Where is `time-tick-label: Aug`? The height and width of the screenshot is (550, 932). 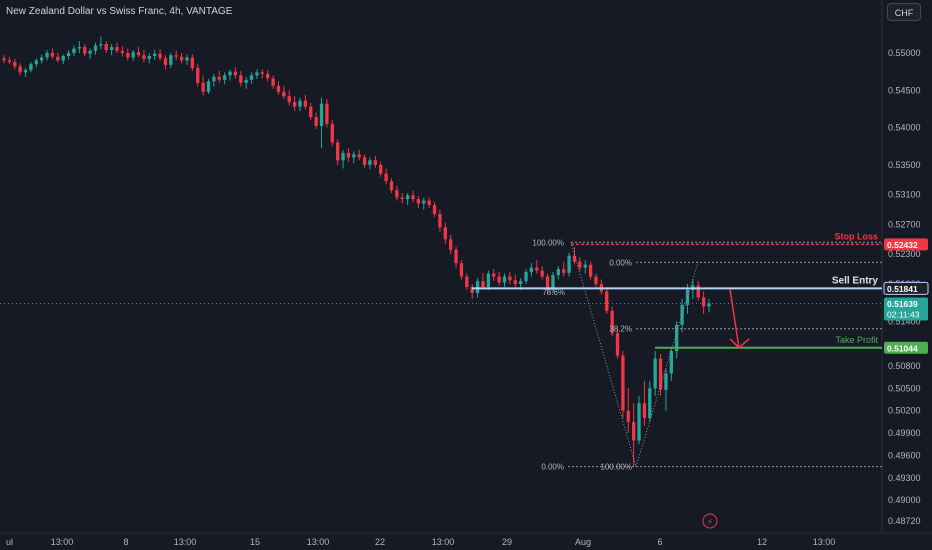
time-tick-label: Aug is located at coordinates (583, 542).